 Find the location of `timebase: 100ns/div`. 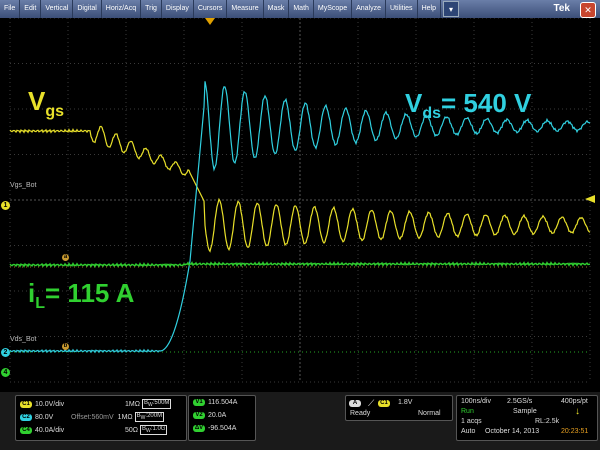

timebase: 100ns/div is located at coordinates (476, 401).